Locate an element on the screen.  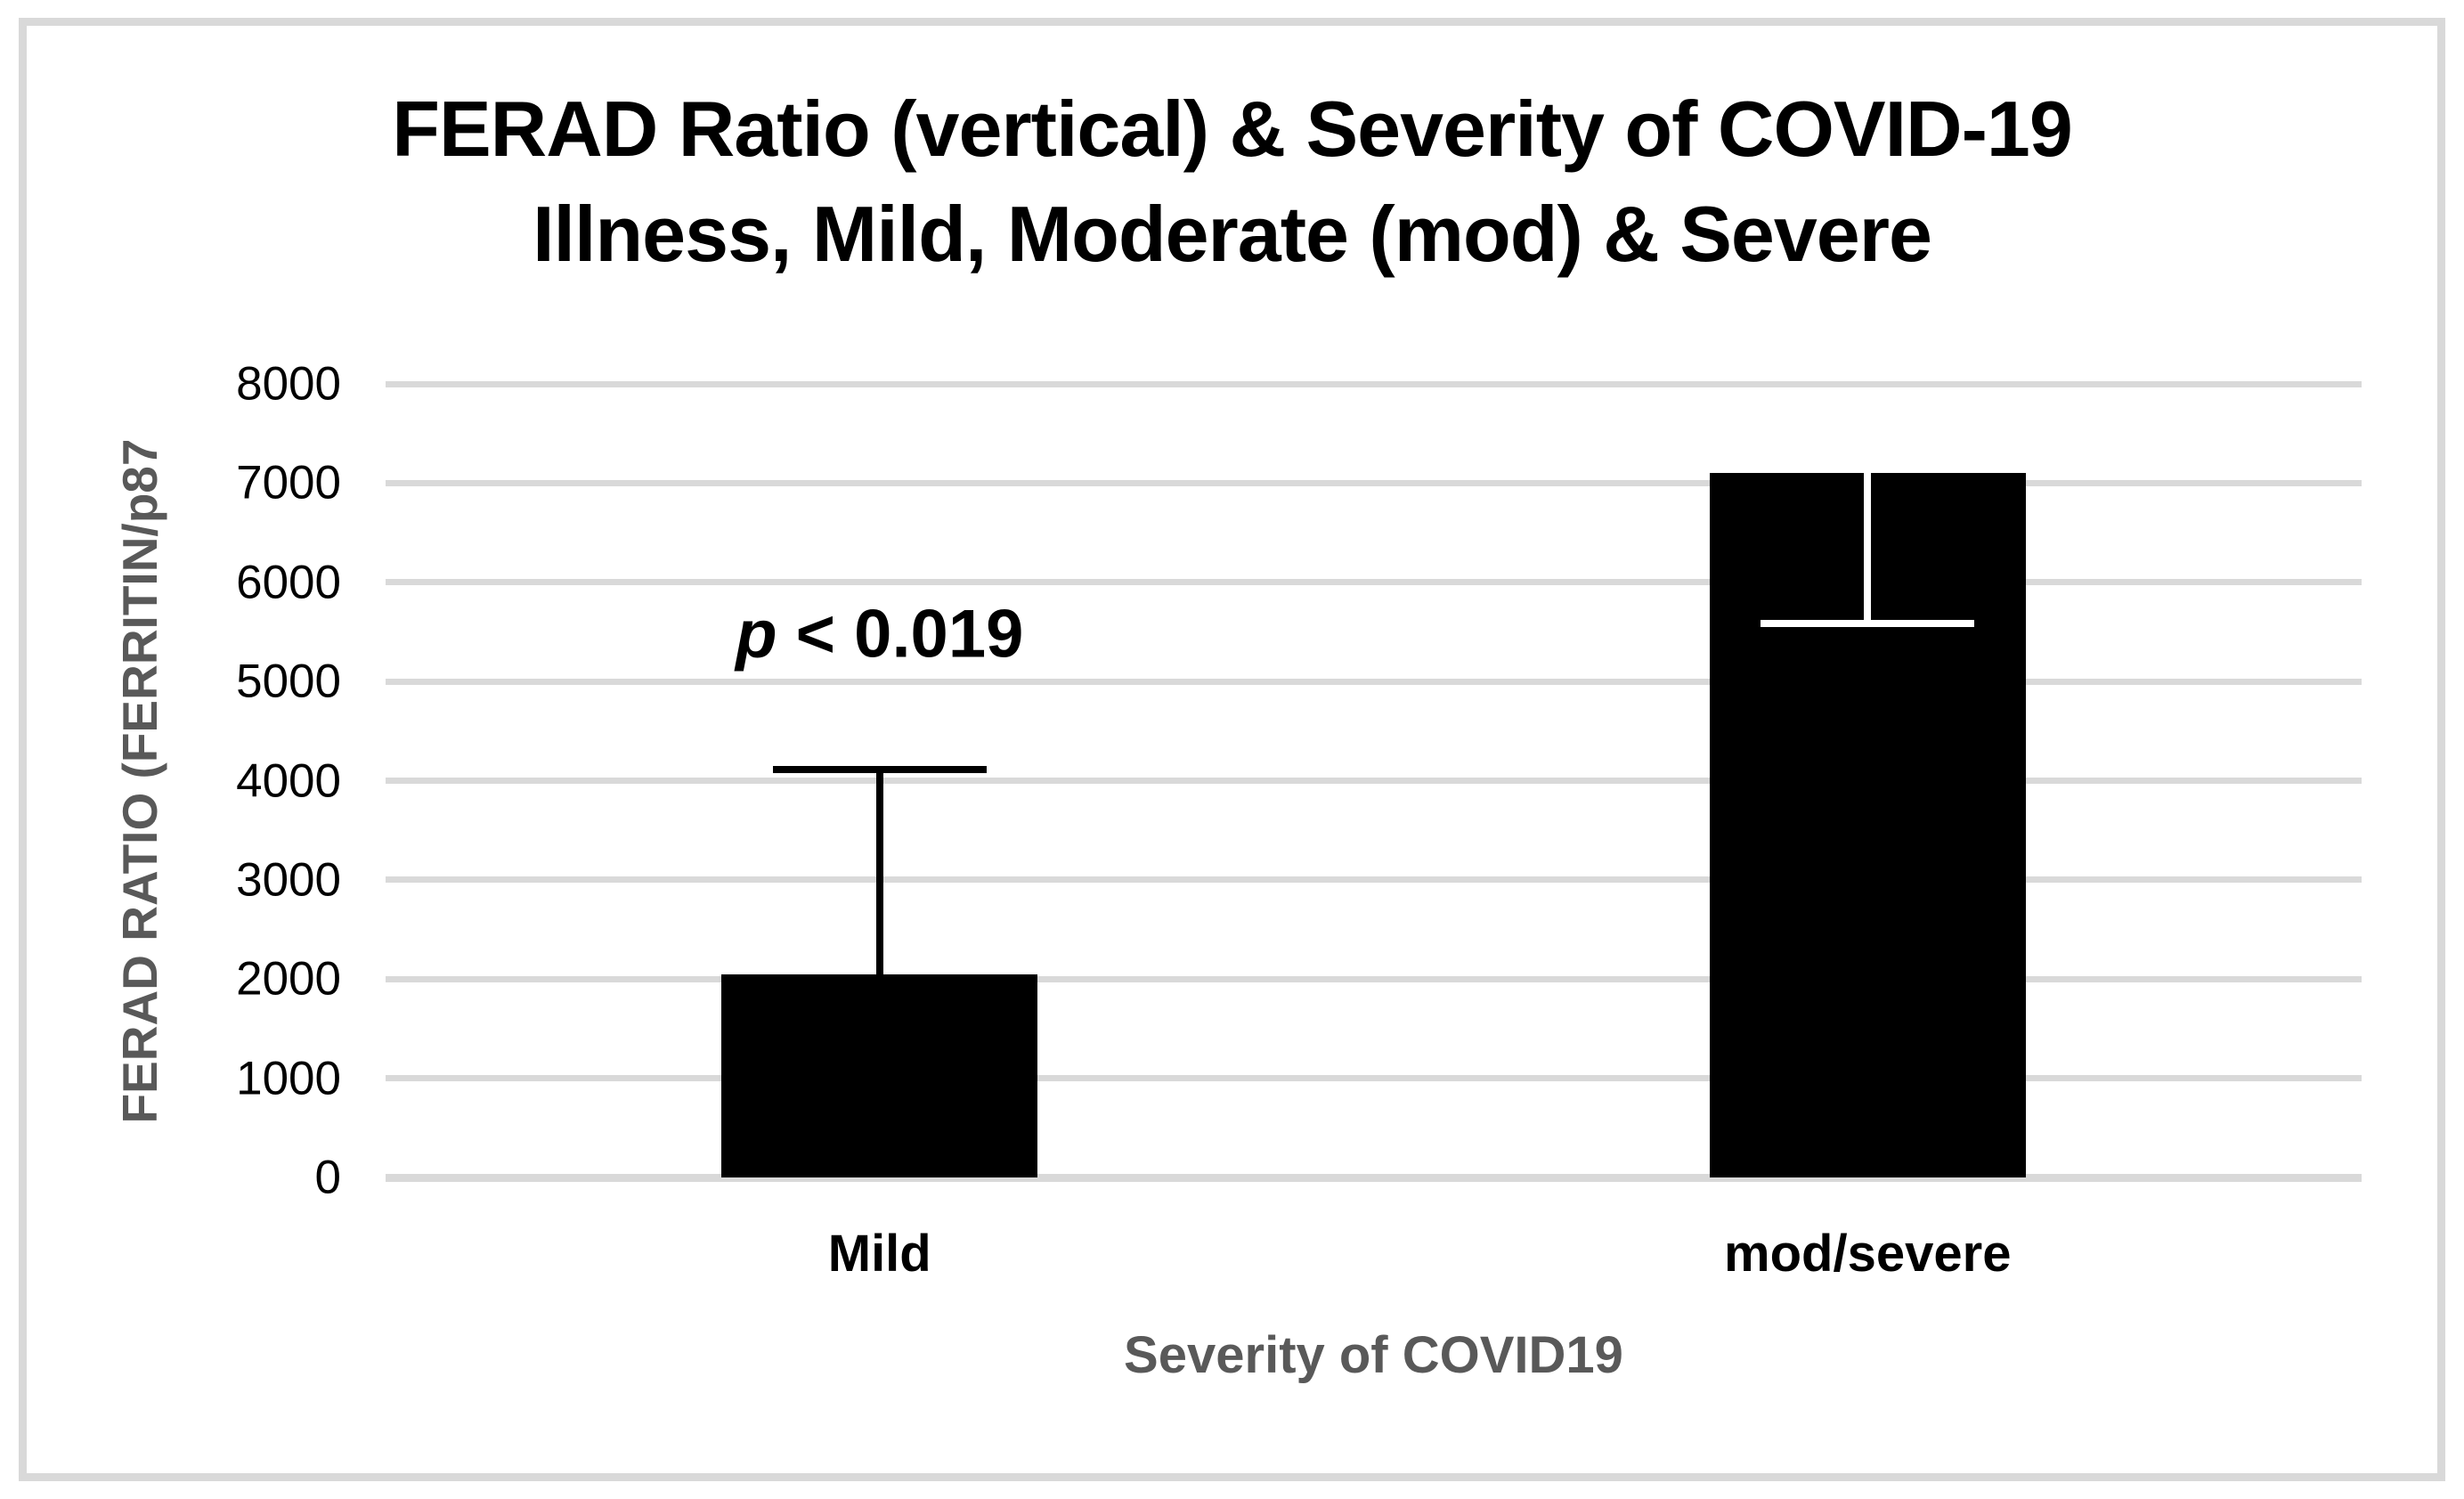
y-tick-label: 1000 is located at coordinates (288, 1078).